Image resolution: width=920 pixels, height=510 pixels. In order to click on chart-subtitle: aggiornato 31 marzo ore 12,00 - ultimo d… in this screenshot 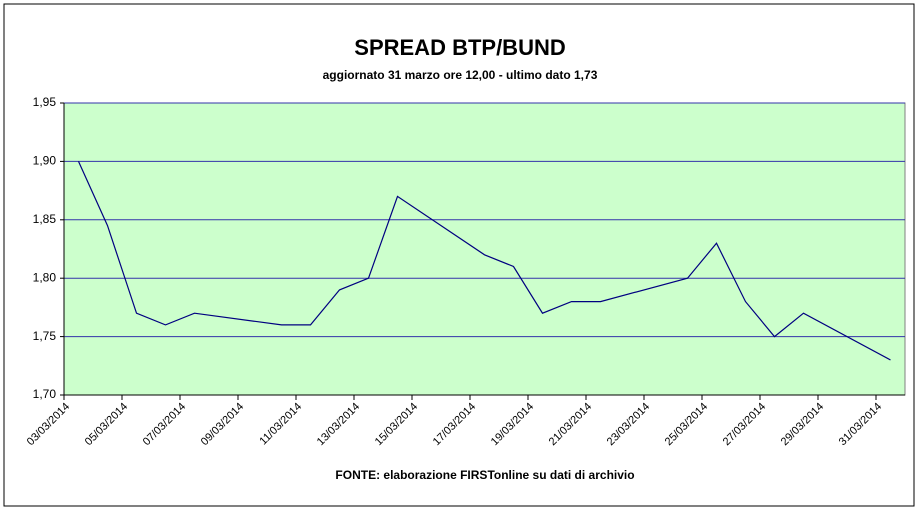, I will do `click(460, 75)`.